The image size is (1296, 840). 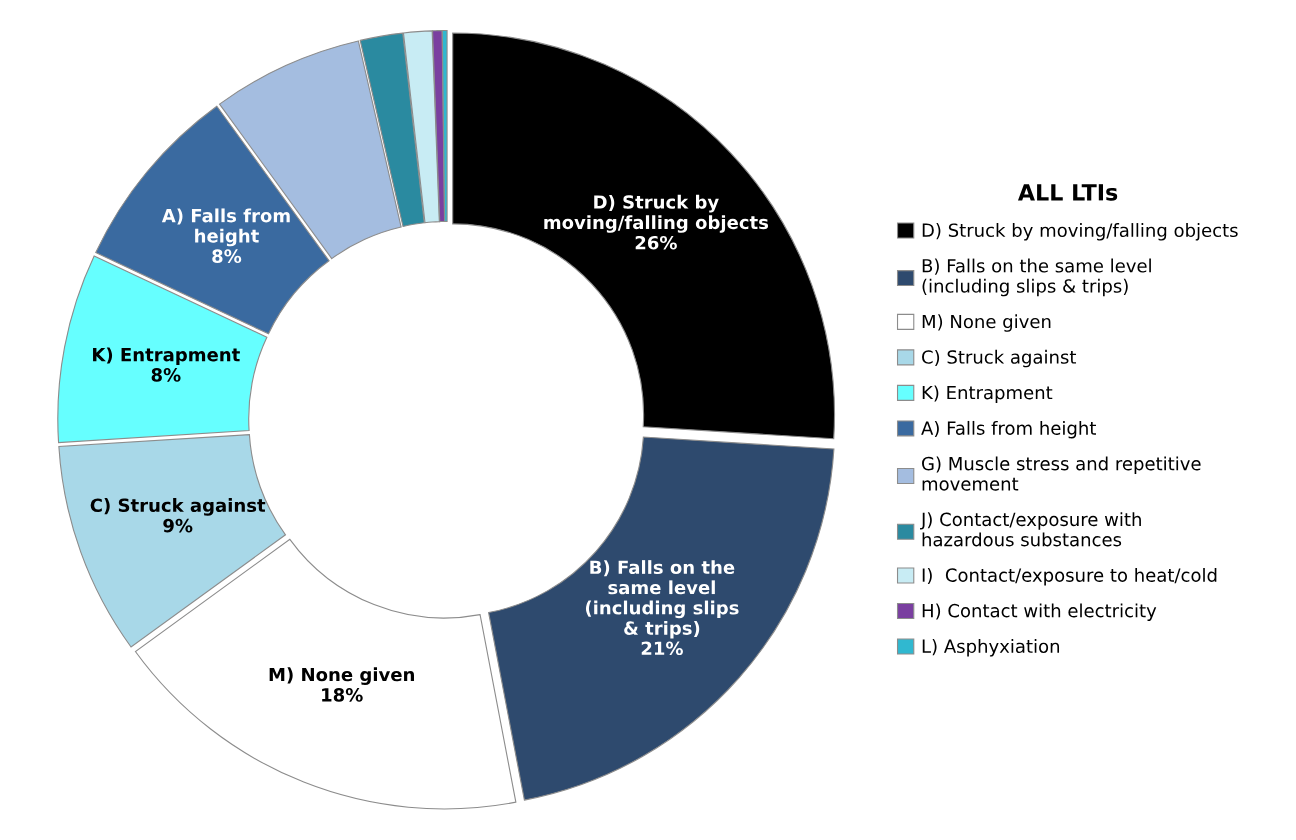 I want to click on data-label: M) None given 18%, so click(x=341, y=684).